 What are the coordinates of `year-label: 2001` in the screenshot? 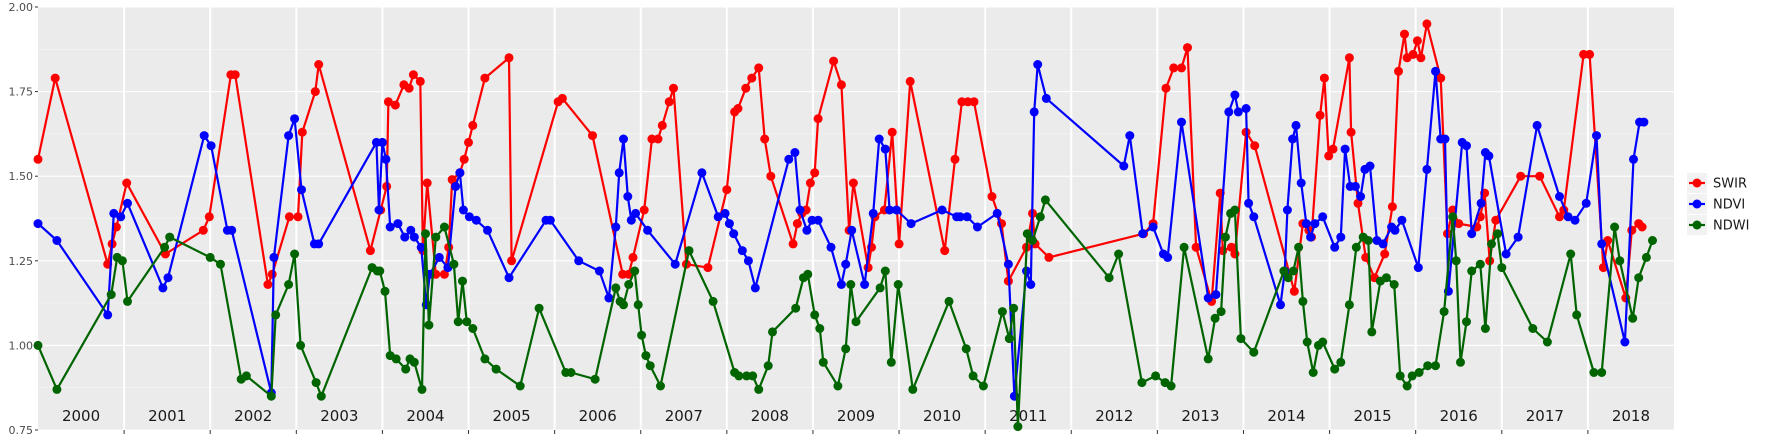 It's located at (167, 416).